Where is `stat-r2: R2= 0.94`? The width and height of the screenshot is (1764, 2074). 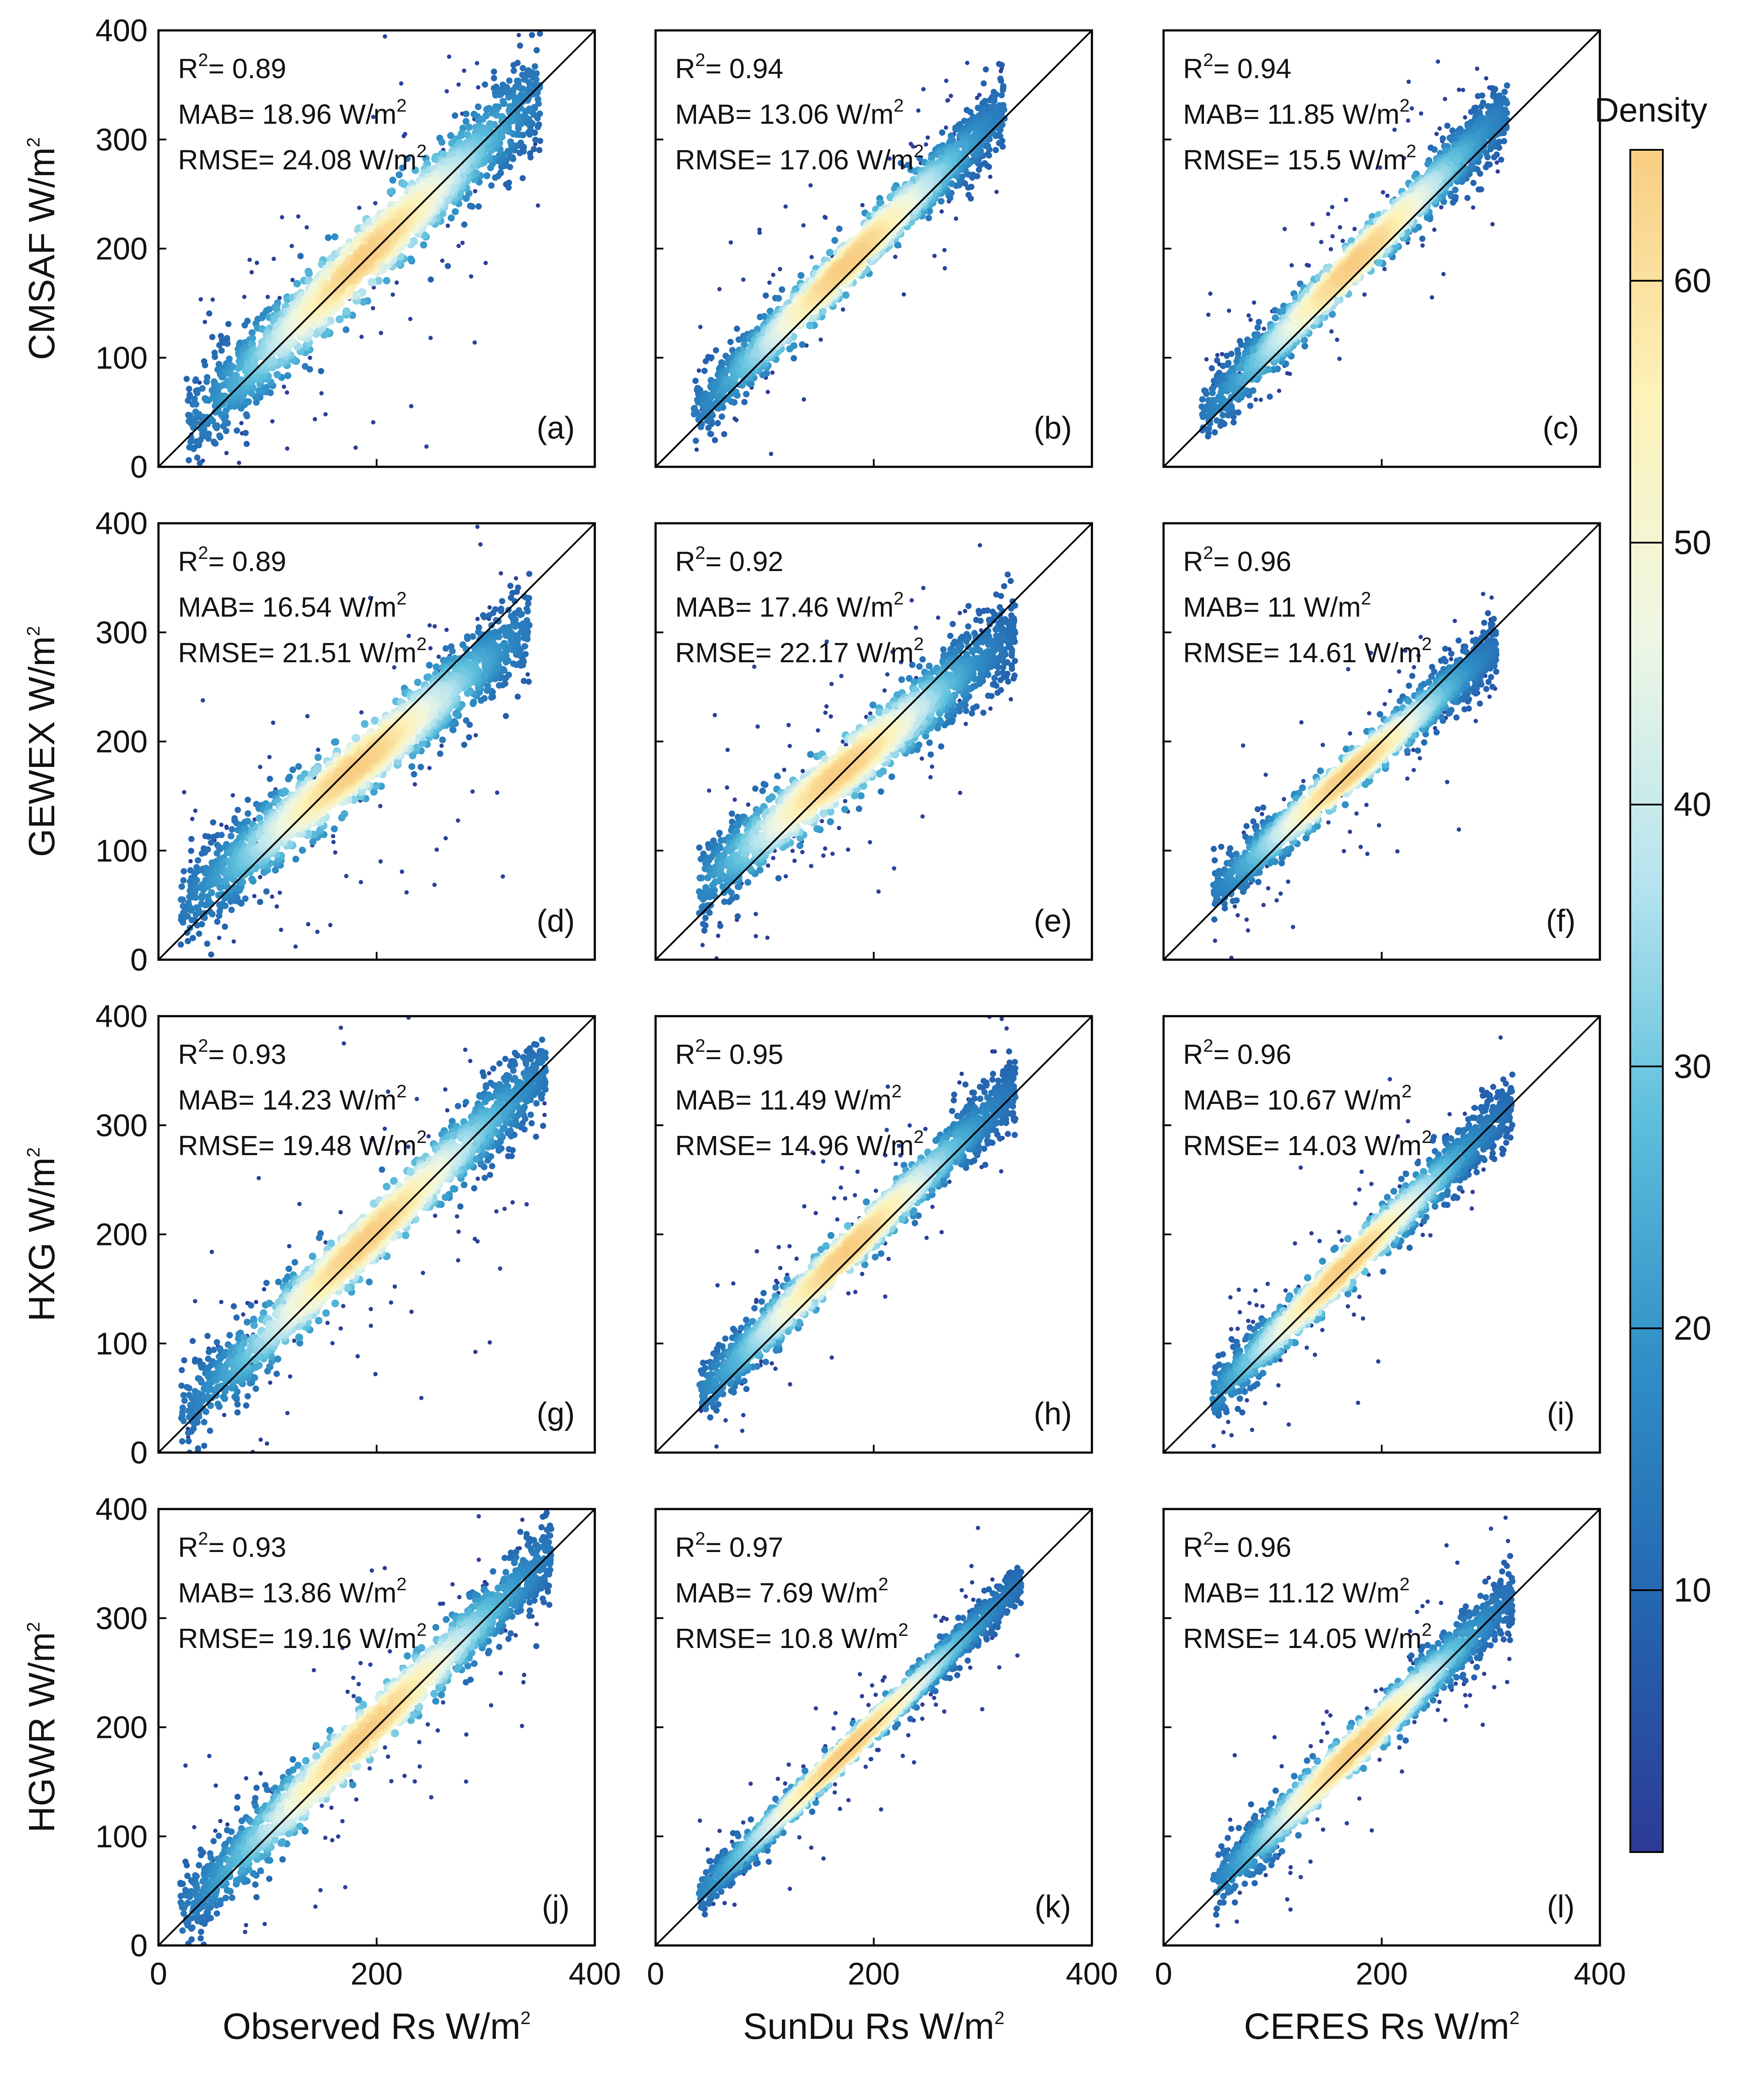 stat-r2: R2= 0.94 is located at coordinates (1237, 67).